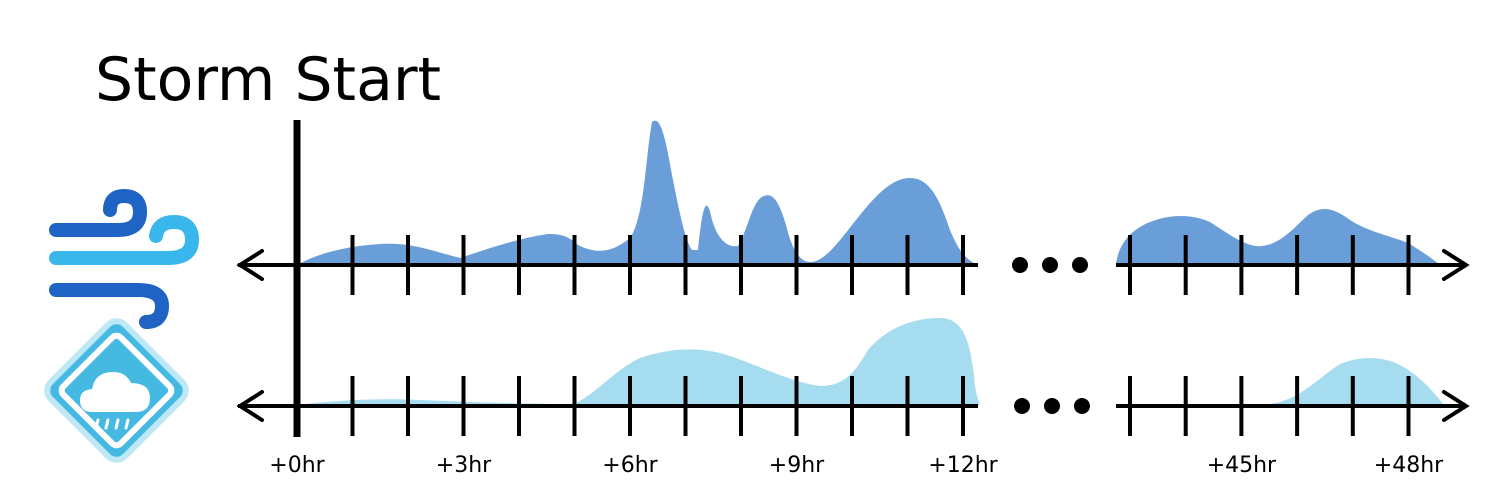 The image size is (1500, 500). What do you see at coordinates (630, 465) in the screenshot?
I see `tick-label: +6hr` at bounding box center [630, 465].